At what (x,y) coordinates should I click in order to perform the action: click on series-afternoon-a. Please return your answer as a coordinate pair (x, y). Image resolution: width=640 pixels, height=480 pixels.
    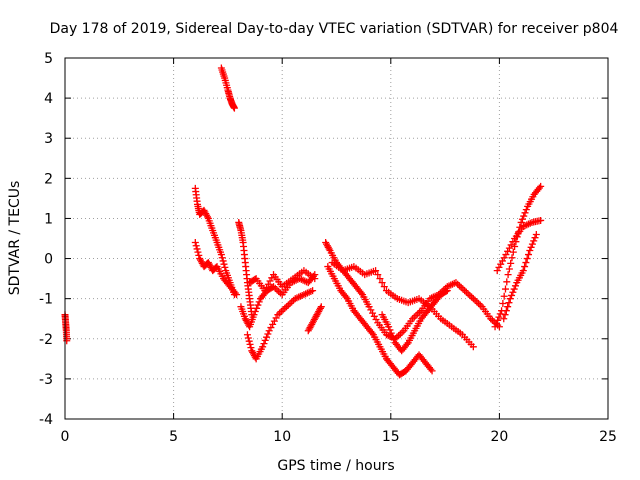
    Looking at the image, I should click on (412, 291).